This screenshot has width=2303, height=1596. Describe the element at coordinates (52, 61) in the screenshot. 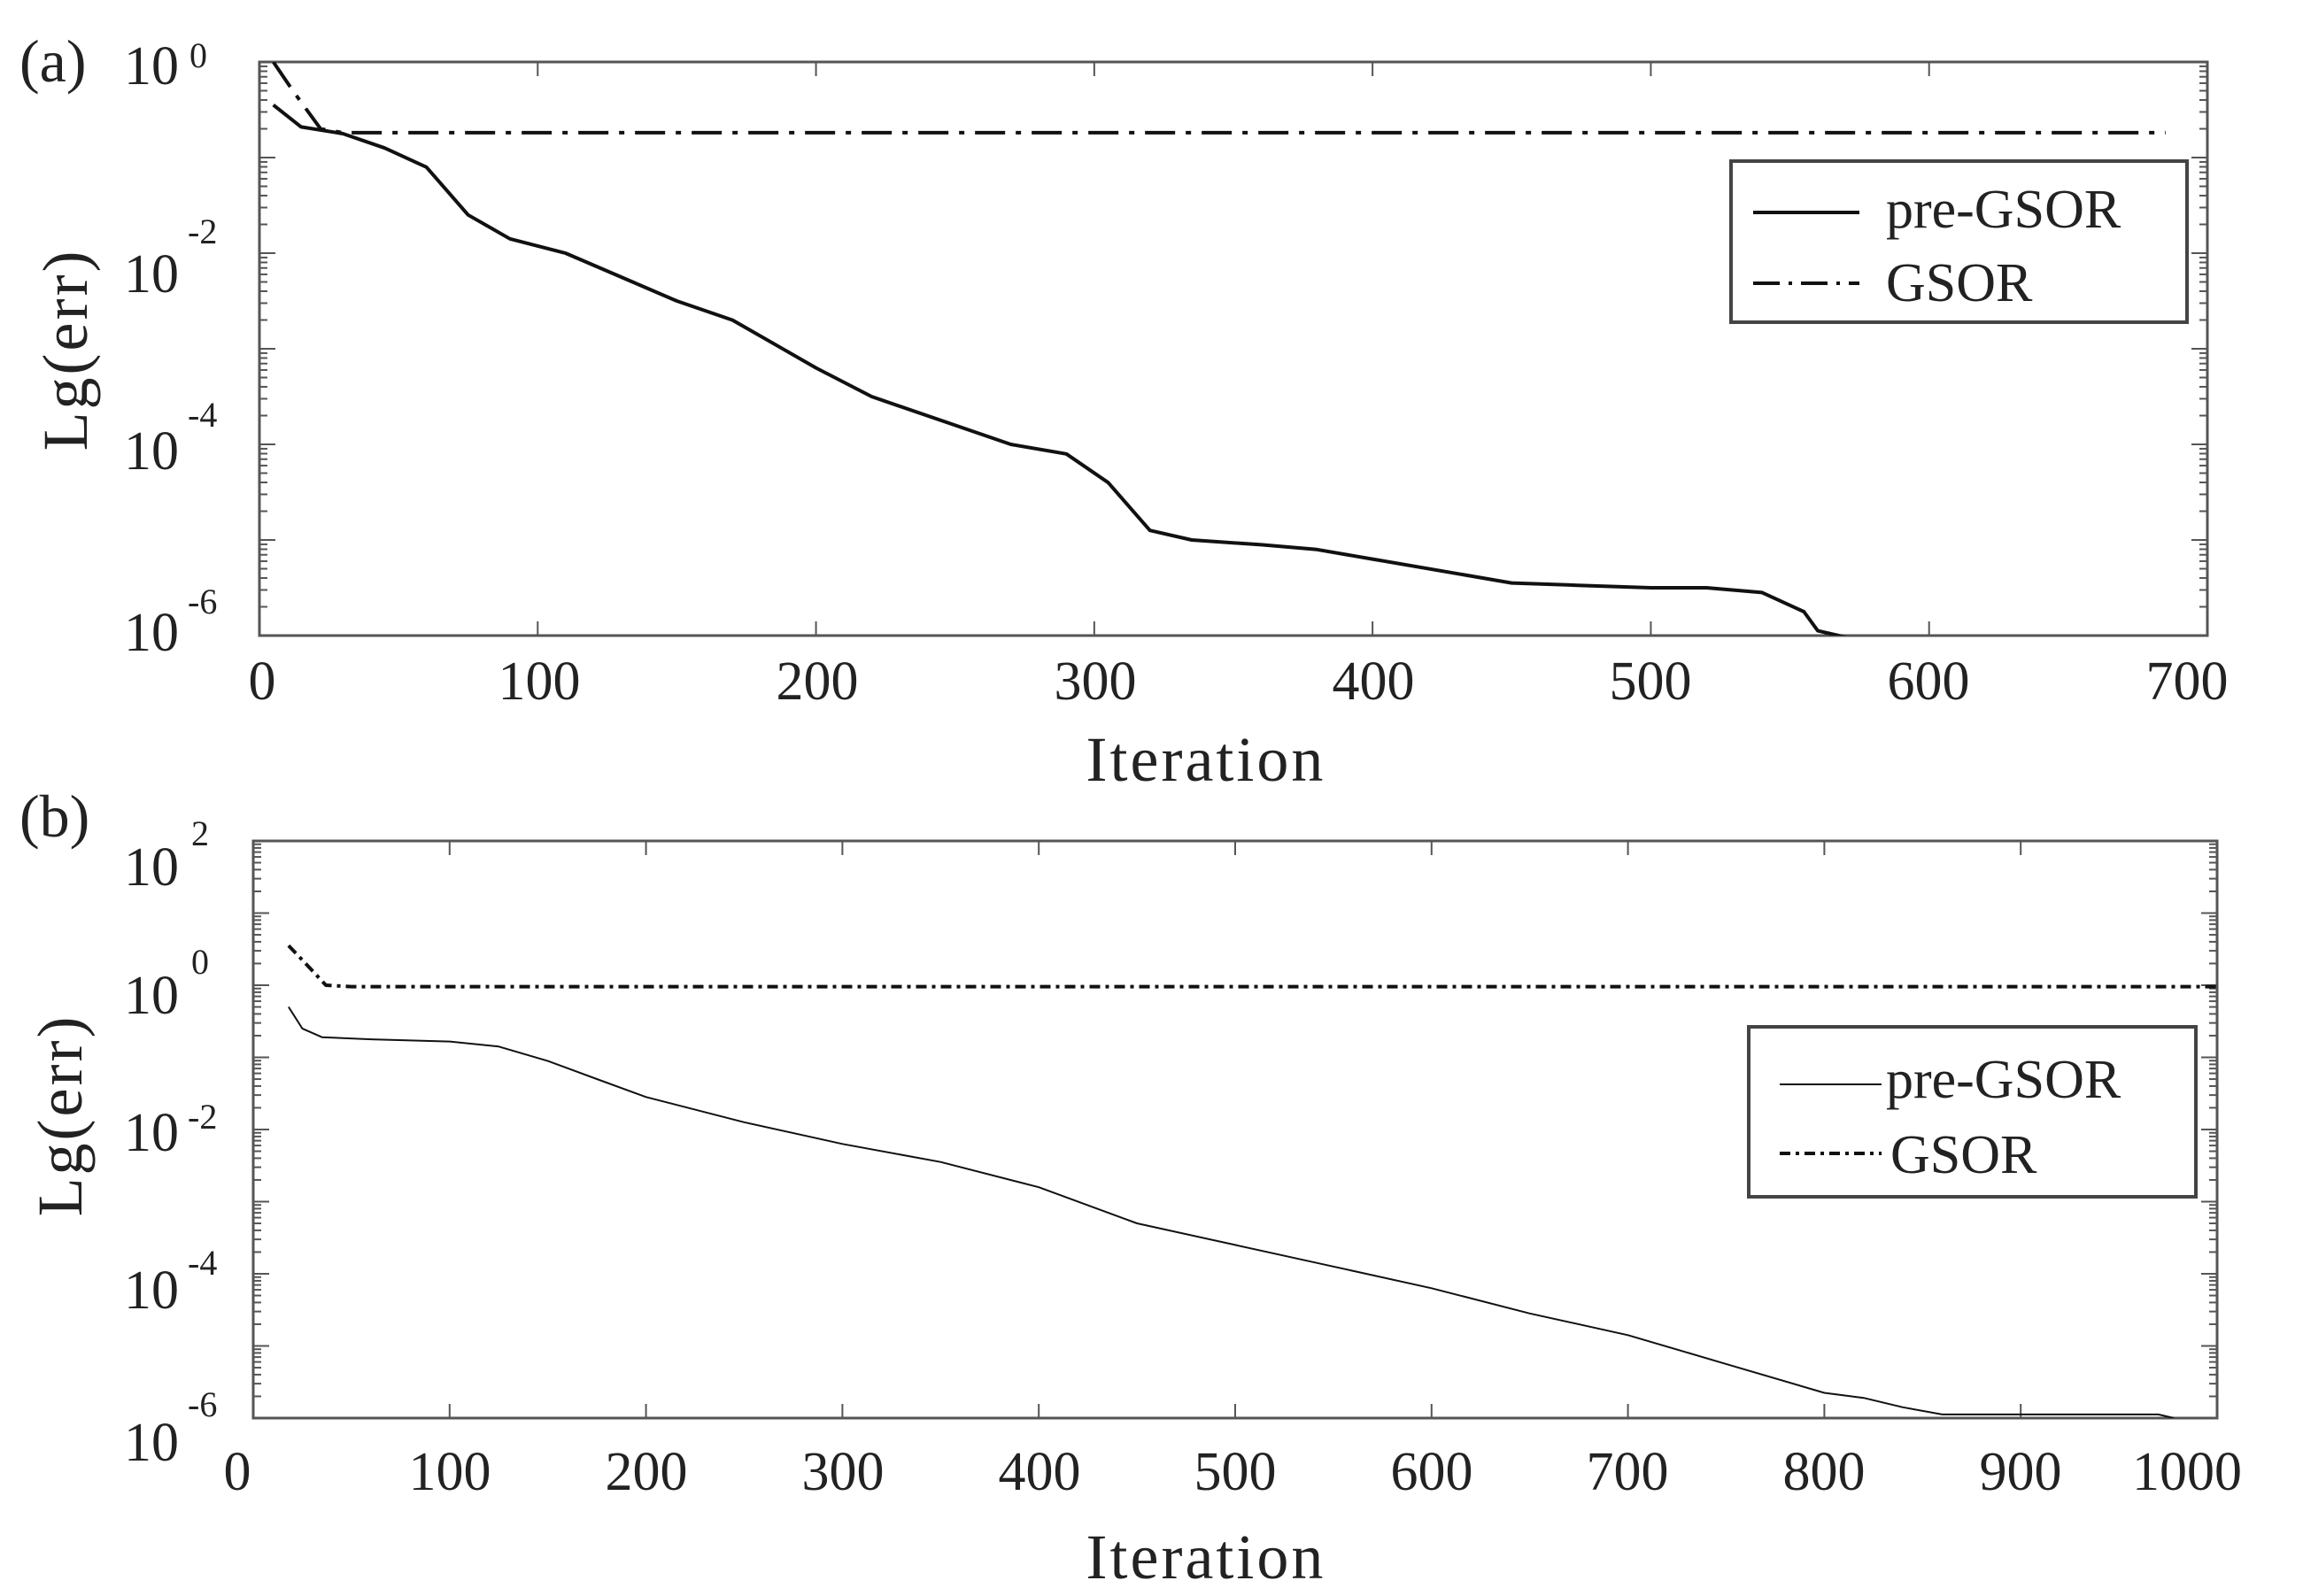

I see `panel-a-label: (a)` at that location.